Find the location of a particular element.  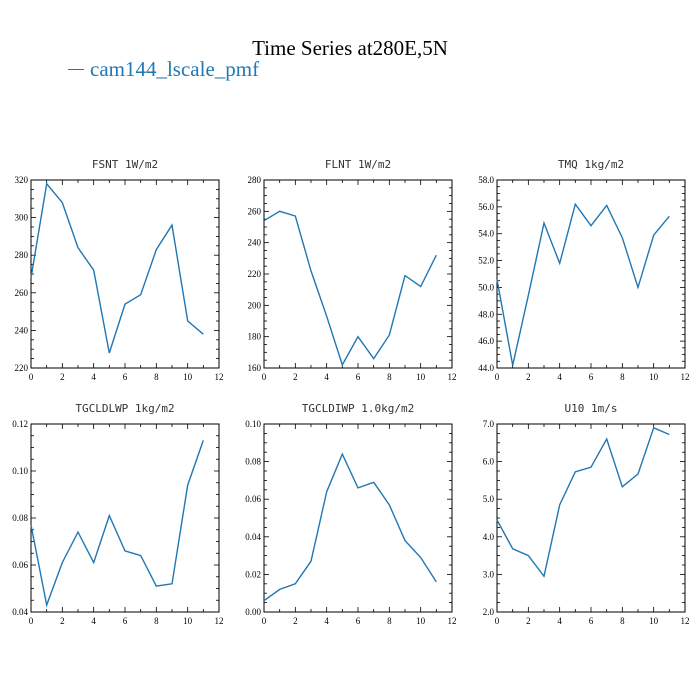

y-tick-label: 2.0 is located at coordinates (489, 612).